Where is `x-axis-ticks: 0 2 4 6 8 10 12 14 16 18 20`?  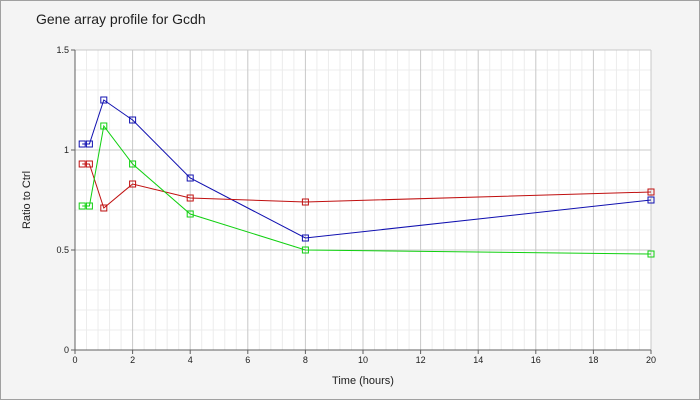 x-axis-ticks: 0 2 4 6 8 10 12 14 16 18 20 is located at coordinates (364, 357).